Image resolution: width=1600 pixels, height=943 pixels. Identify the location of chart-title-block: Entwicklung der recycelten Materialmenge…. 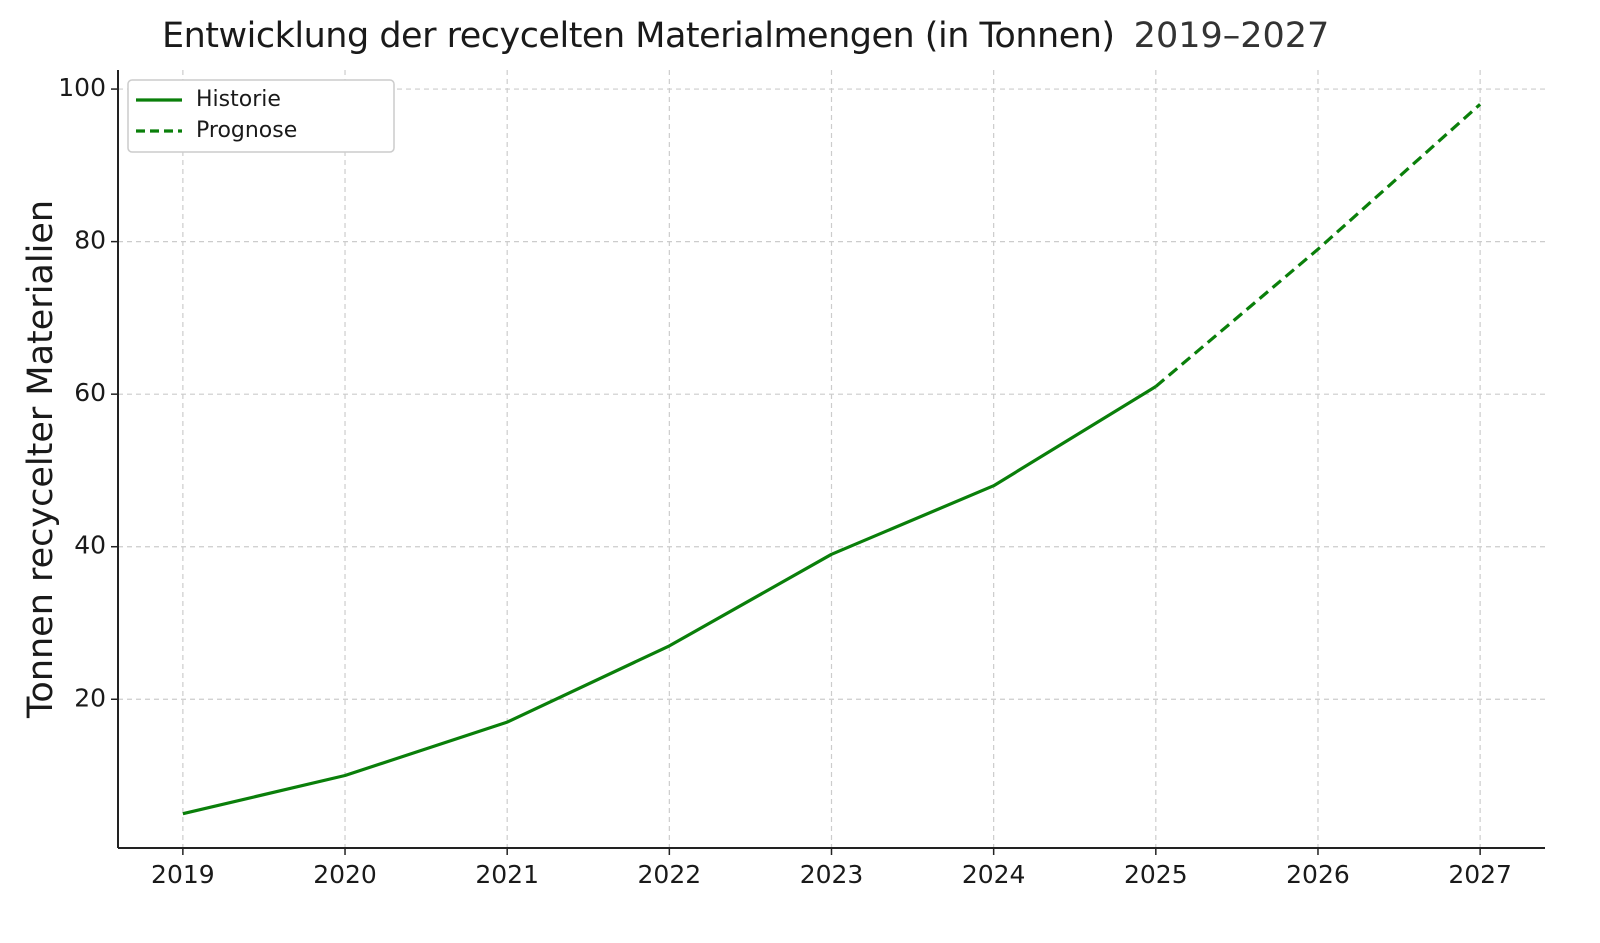
(745, 36).